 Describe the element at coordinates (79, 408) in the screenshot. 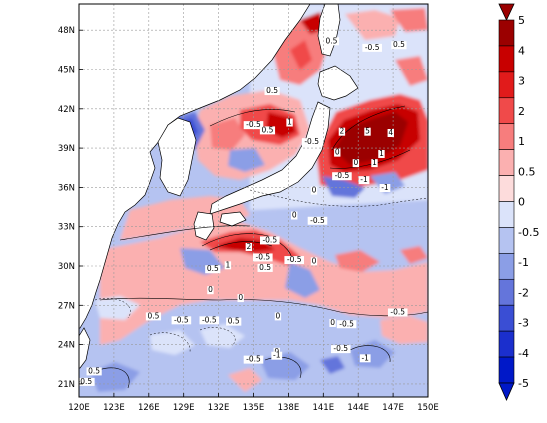

I see `x-tick-label: 120E` at that location.